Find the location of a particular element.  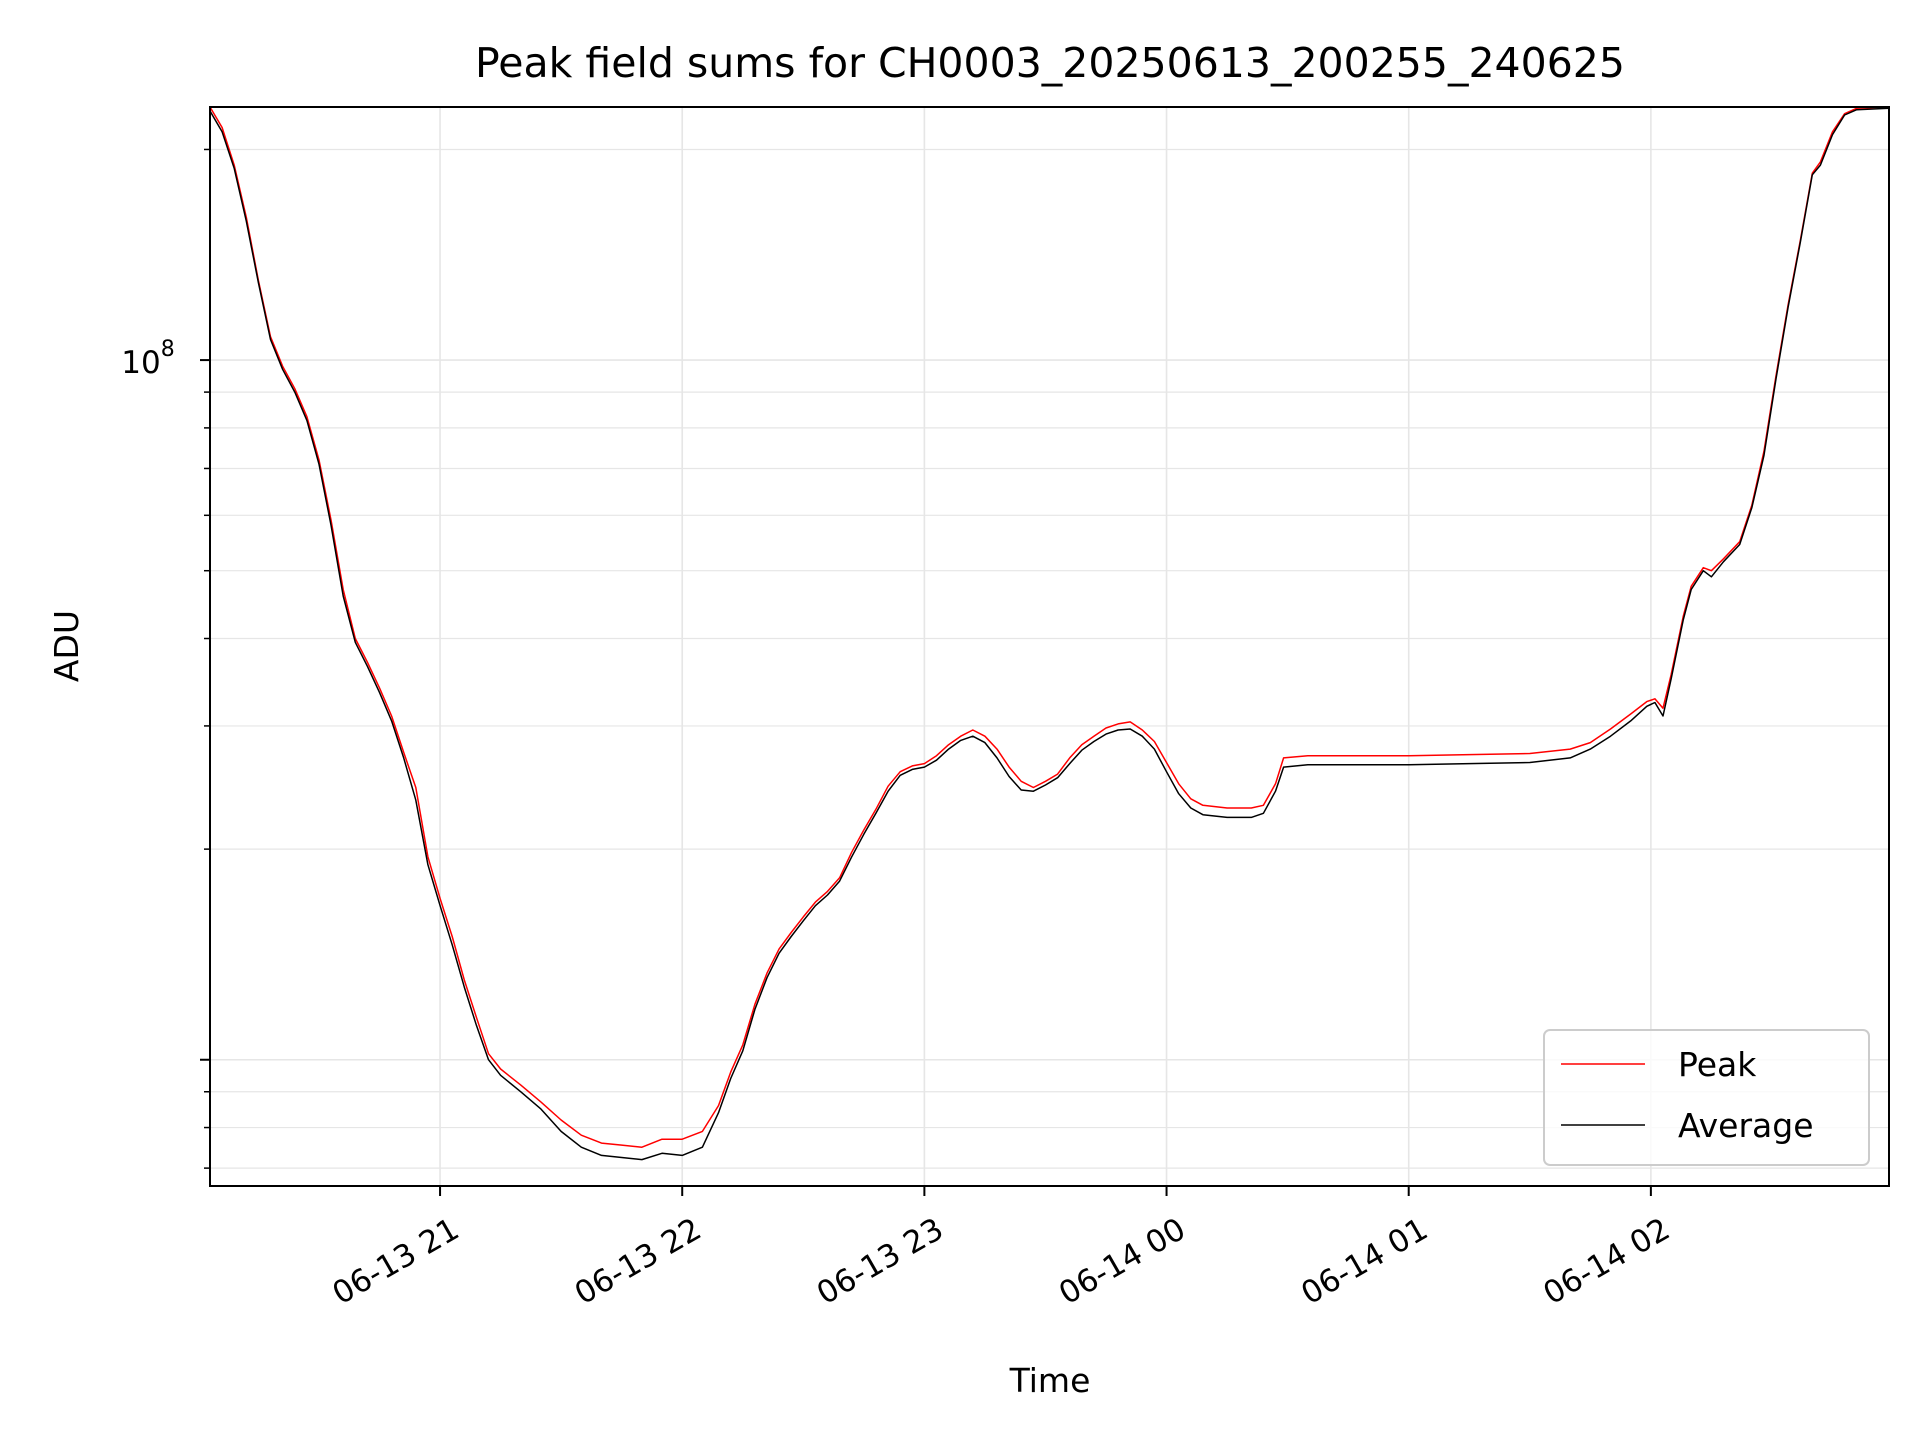

y-axis-label: ADU is located at coordinates (66, 646).